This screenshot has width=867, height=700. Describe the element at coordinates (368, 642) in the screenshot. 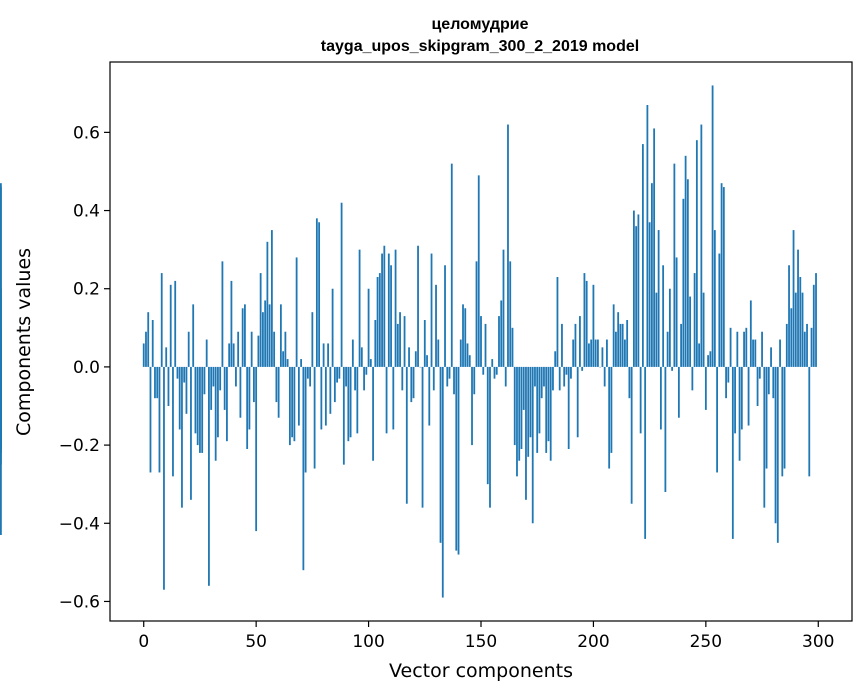

I see `x-tick-label: 100` at that location.